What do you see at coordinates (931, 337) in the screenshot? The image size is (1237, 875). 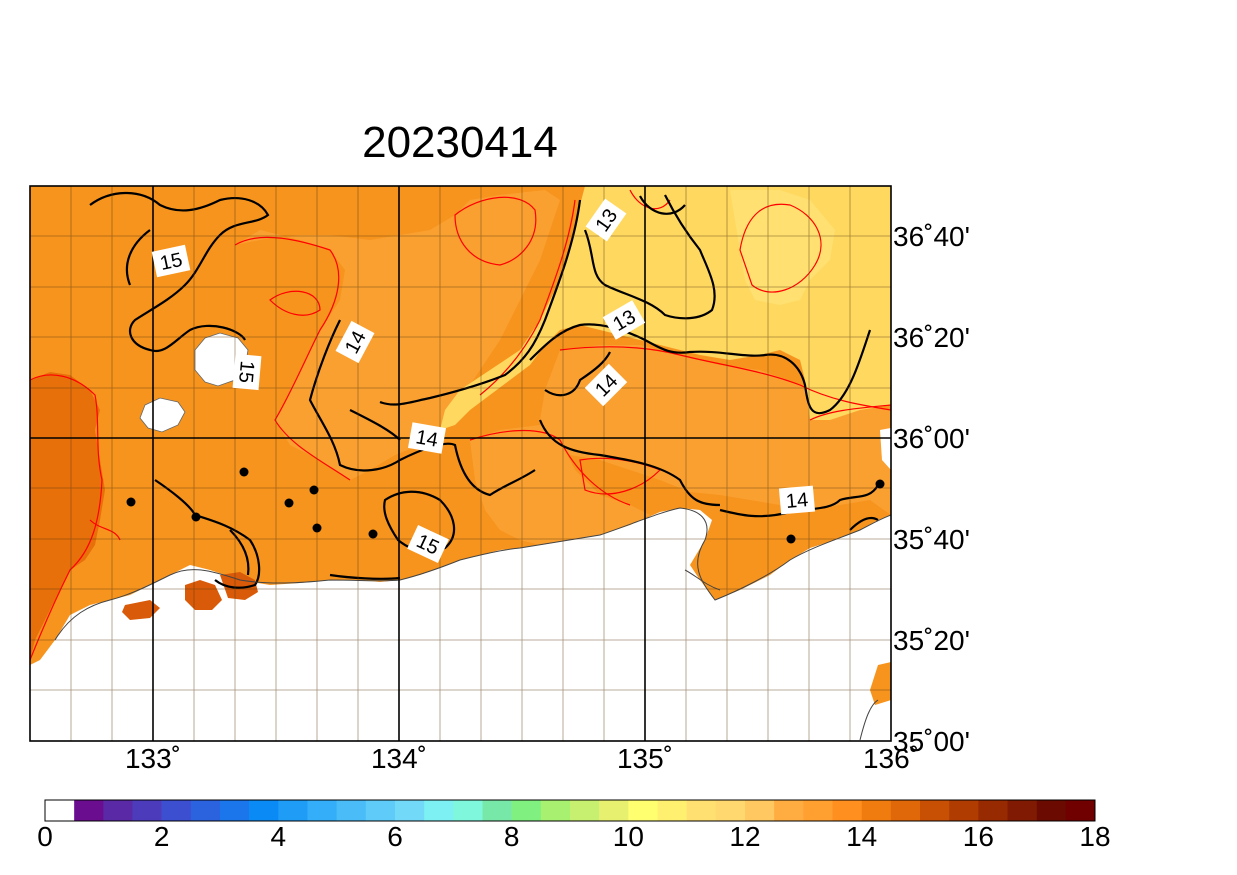 I see `lat-tick-label: 36˚20'` at bounding box center [931, 337].